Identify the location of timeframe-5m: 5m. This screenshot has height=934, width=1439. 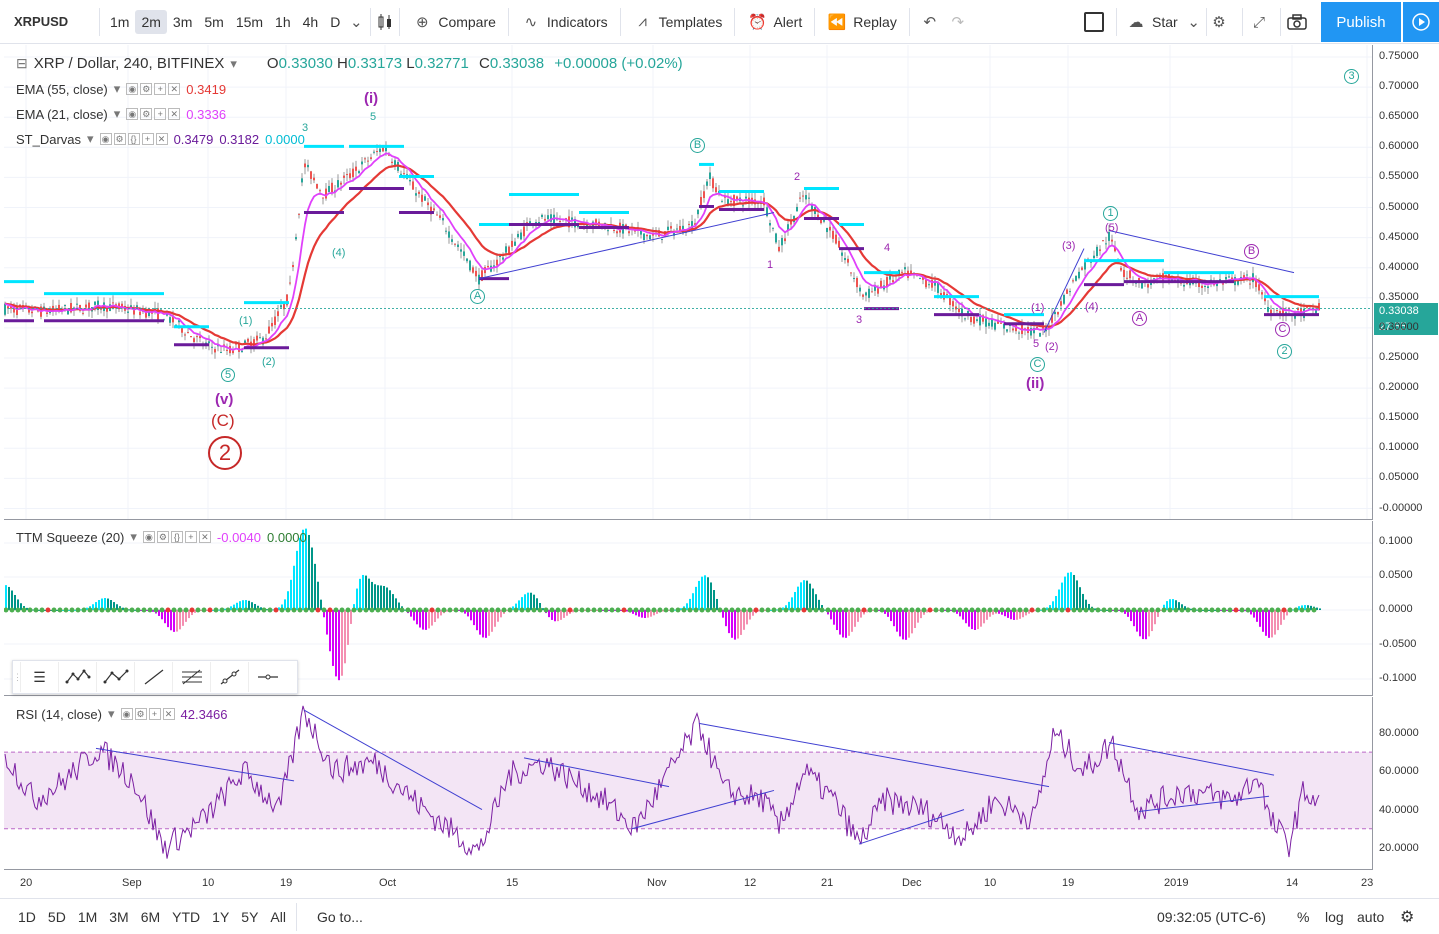
(214, 21).